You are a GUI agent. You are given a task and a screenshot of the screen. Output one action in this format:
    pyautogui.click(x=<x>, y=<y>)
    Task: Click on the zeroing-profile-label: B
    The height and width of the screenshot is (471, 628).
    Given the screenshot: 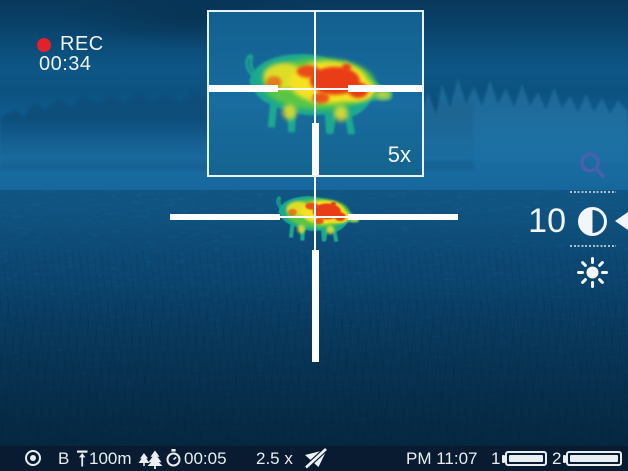 What is the action you would take?
    pyautogui.click(x=64, y=458)
    